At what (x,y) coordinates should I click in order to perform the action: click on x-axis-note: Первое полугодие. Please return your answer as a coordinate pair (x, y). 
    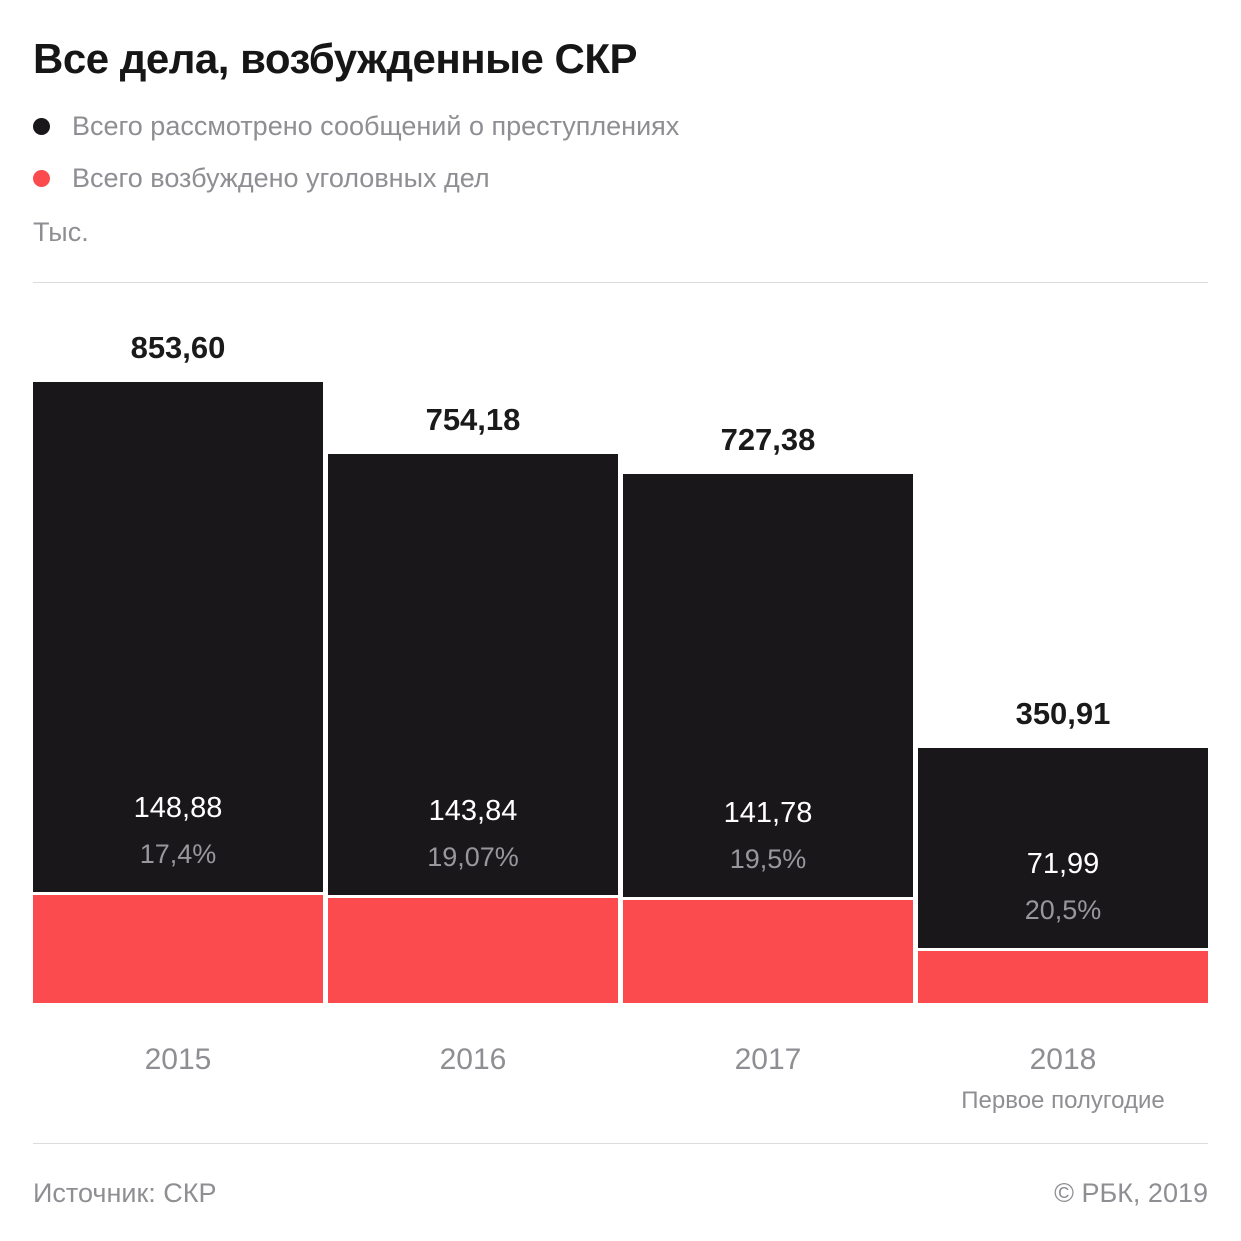
    Looking at the image, I should click on (1063, 1101).